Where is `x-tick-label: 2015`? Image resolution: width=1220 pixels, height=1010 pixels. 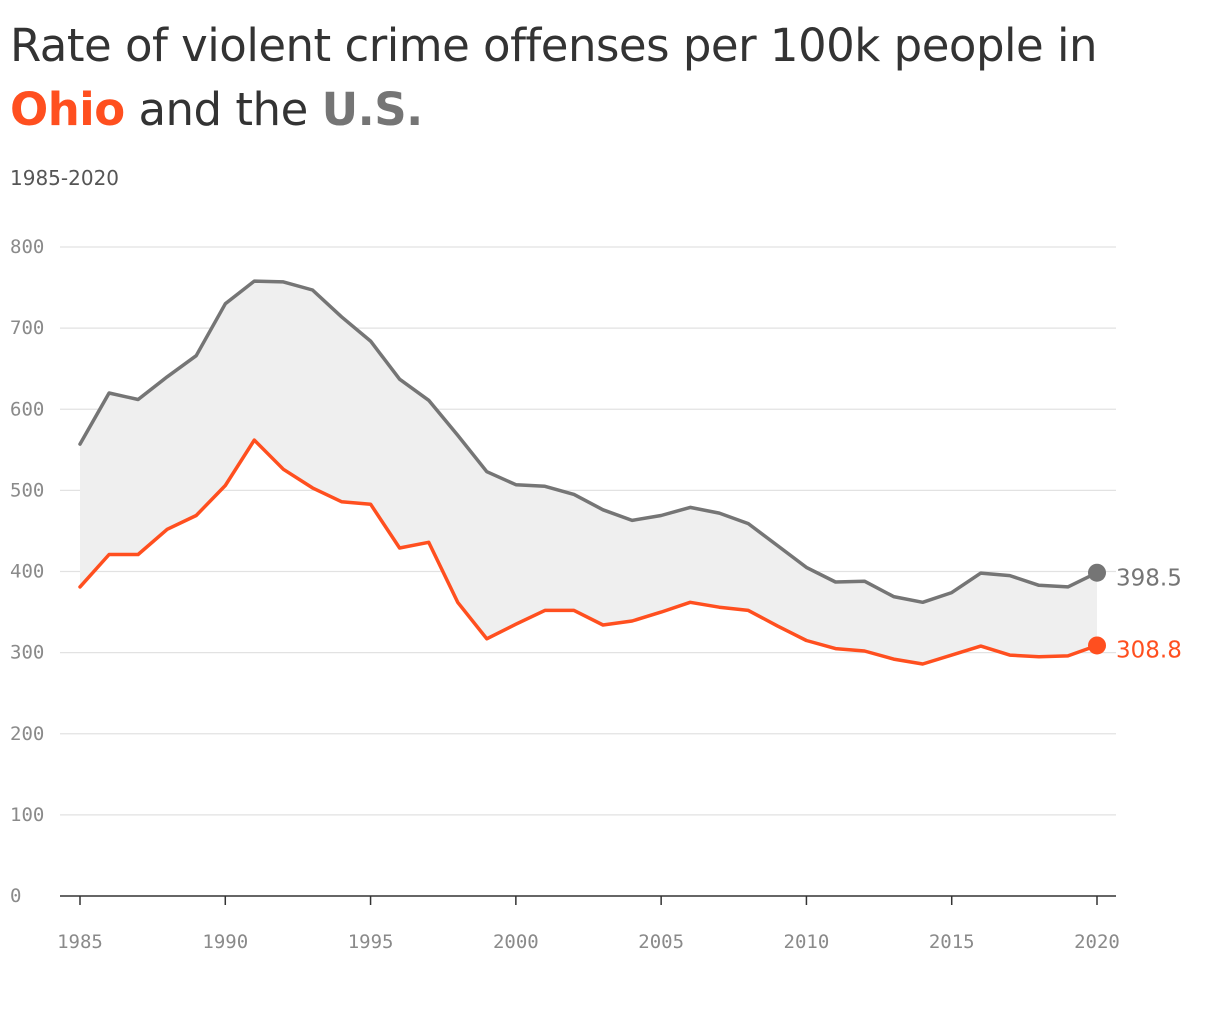 x-tick-label: 2015 is located at coordinates (952, 942).